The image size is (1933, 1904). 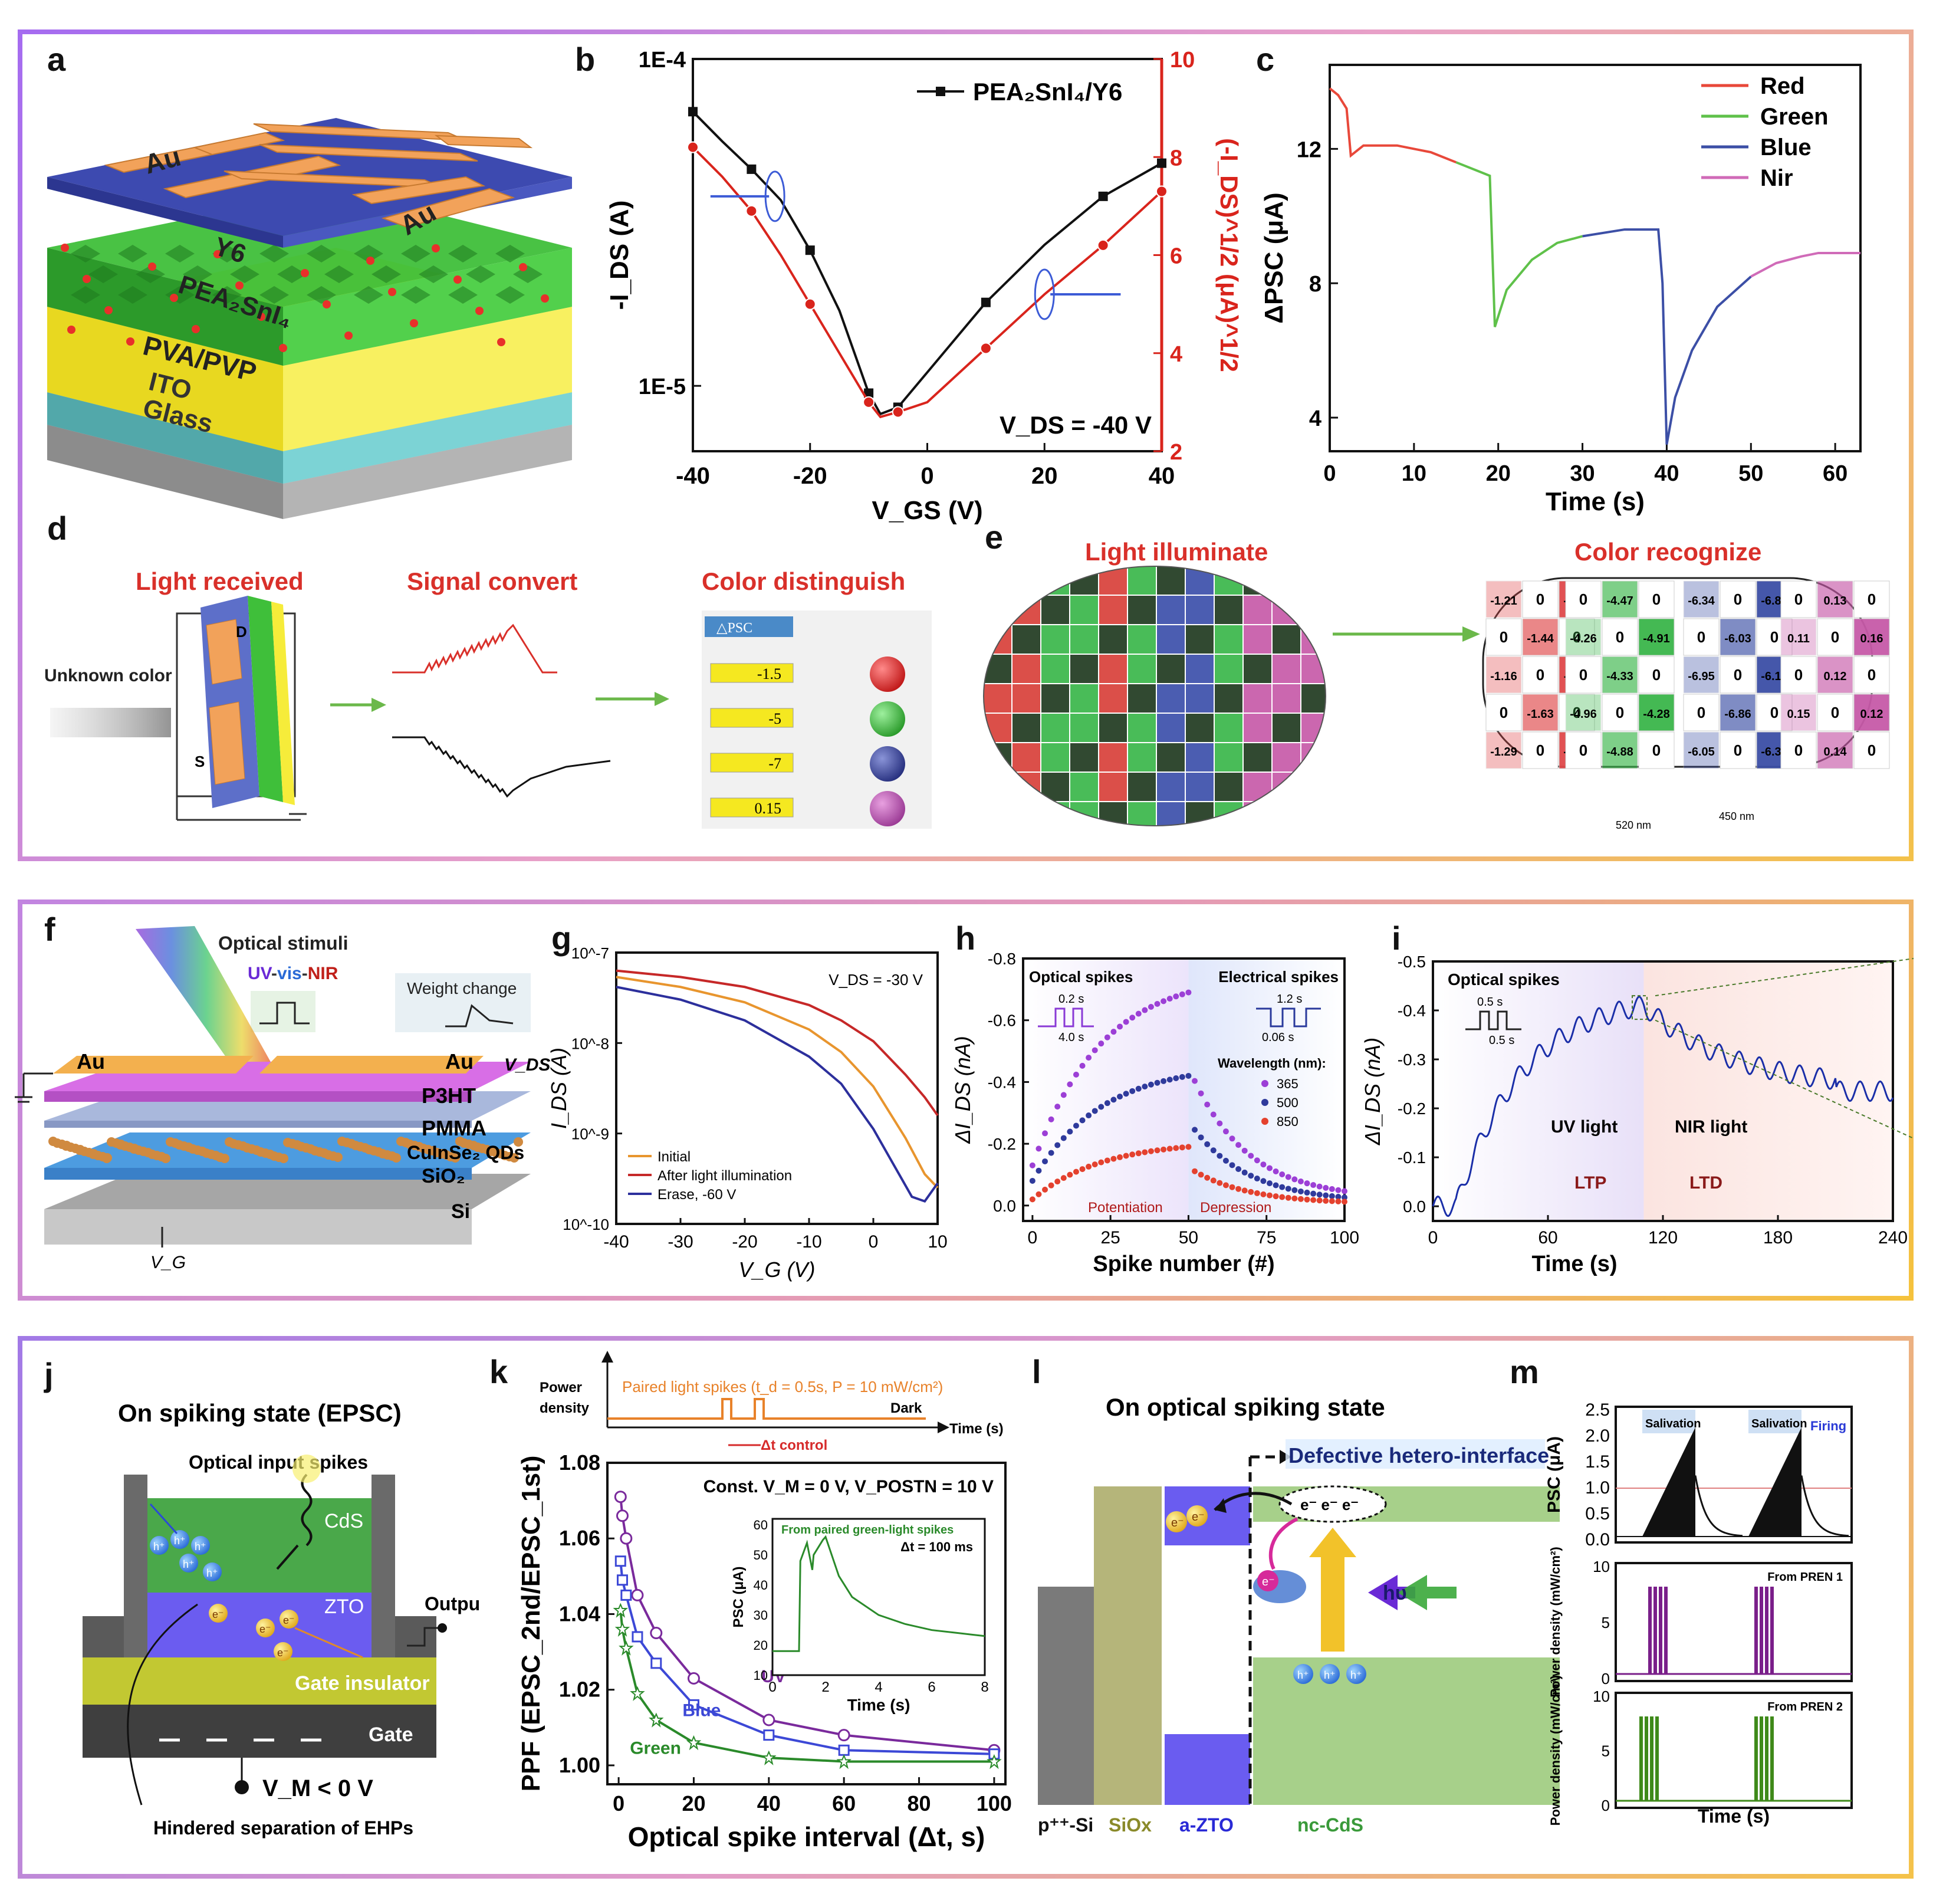 I want to click on m2-frame, so click(x=1734, y=1750).